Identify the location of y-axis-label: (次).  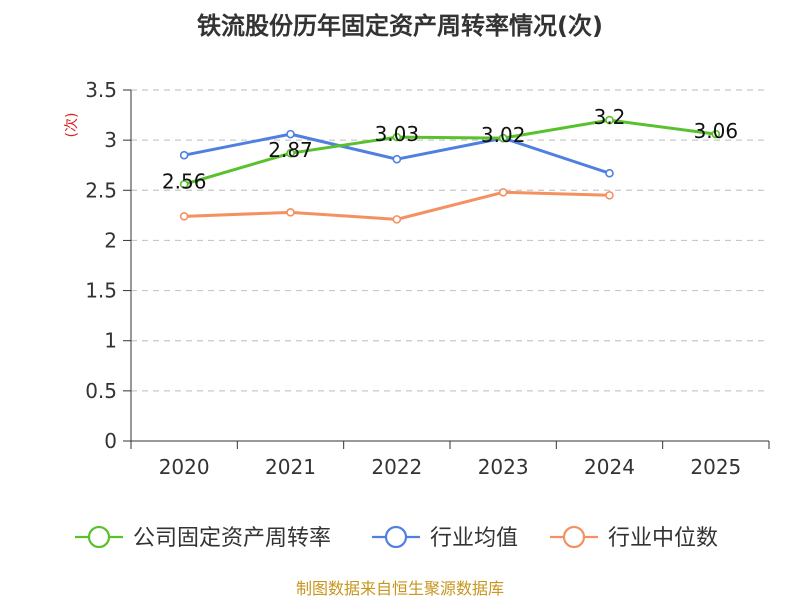
(72, 125).